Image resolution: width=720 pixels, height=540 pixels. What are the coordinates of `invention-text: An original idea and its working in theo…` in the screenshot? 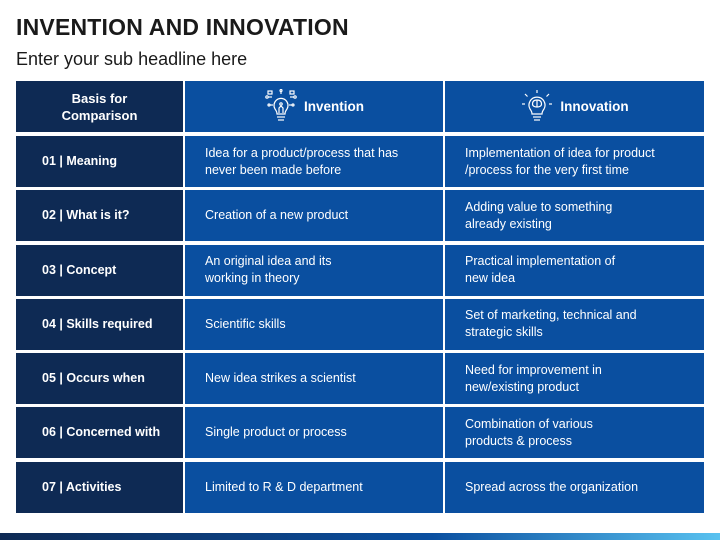 It's located at (268, 270).